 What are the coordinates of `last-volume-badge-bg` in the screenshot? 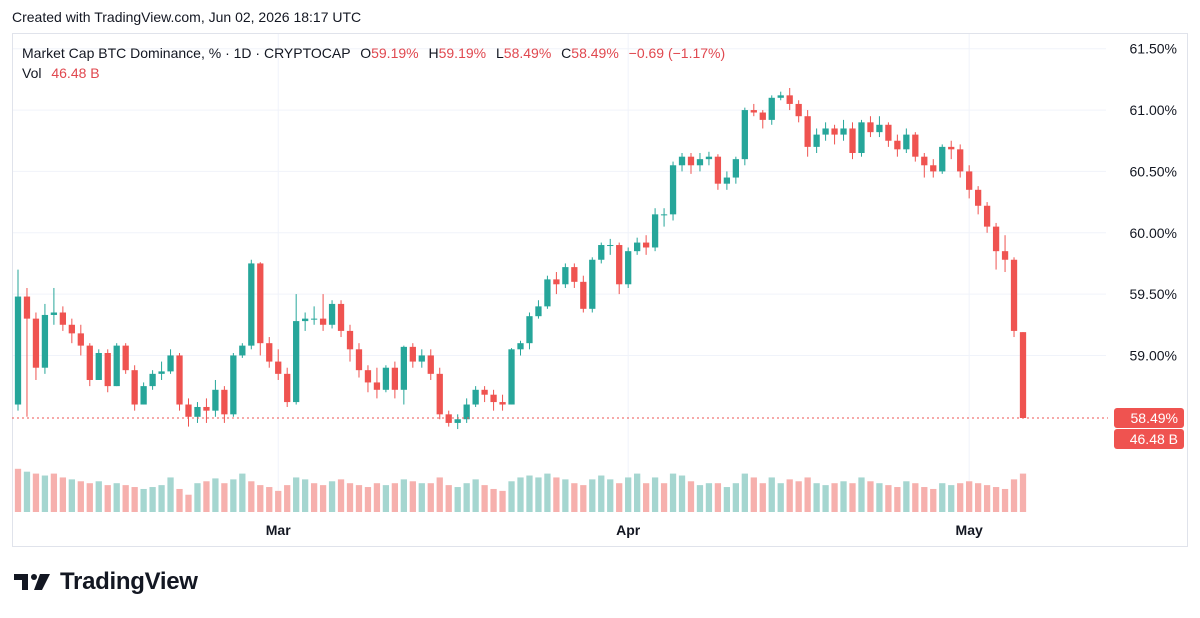 It's located at (1149, 439).